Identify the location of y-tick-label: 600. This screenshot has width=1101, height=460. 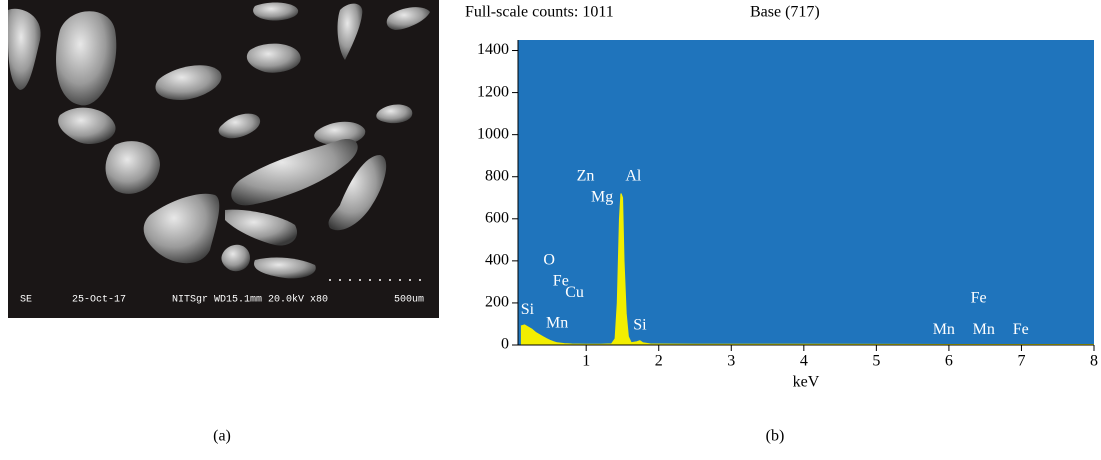
(497, 217).